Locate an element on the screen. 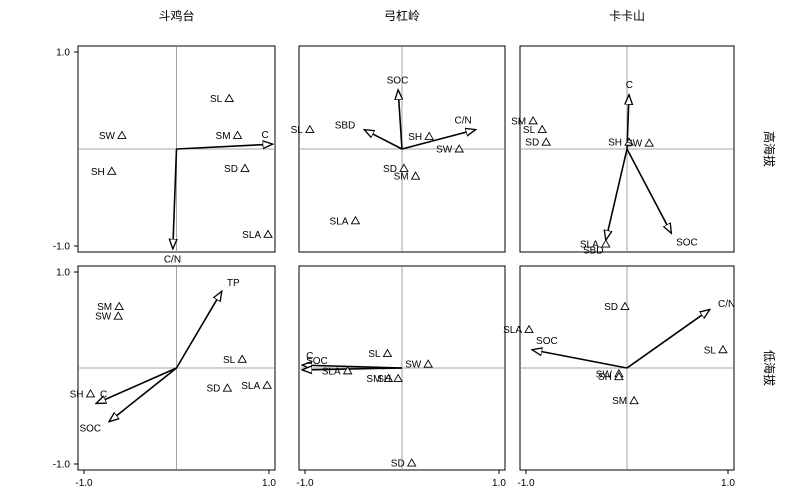  y-tick-label: -1.0 is located at coordinates (62, 247).